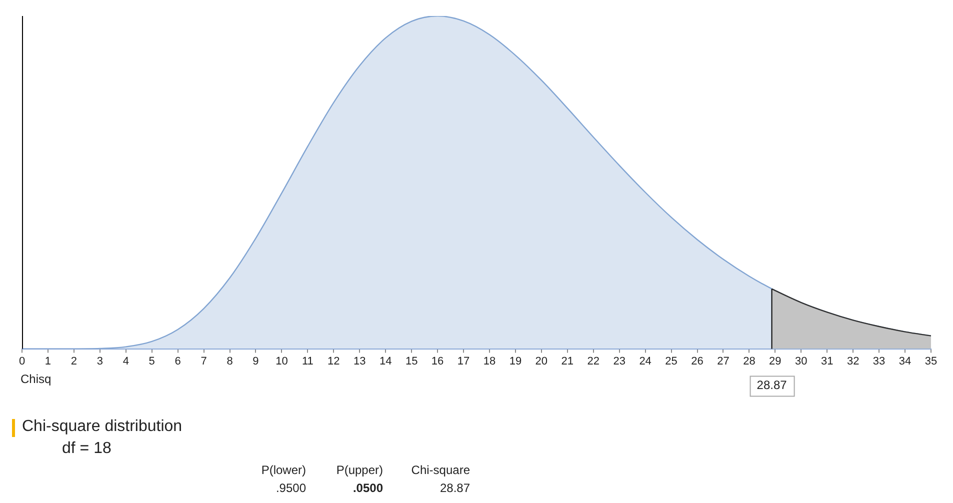 The width and height of the screenshot is (953, 503). I want to click on x-tick-label: 33, so click(879, 361).